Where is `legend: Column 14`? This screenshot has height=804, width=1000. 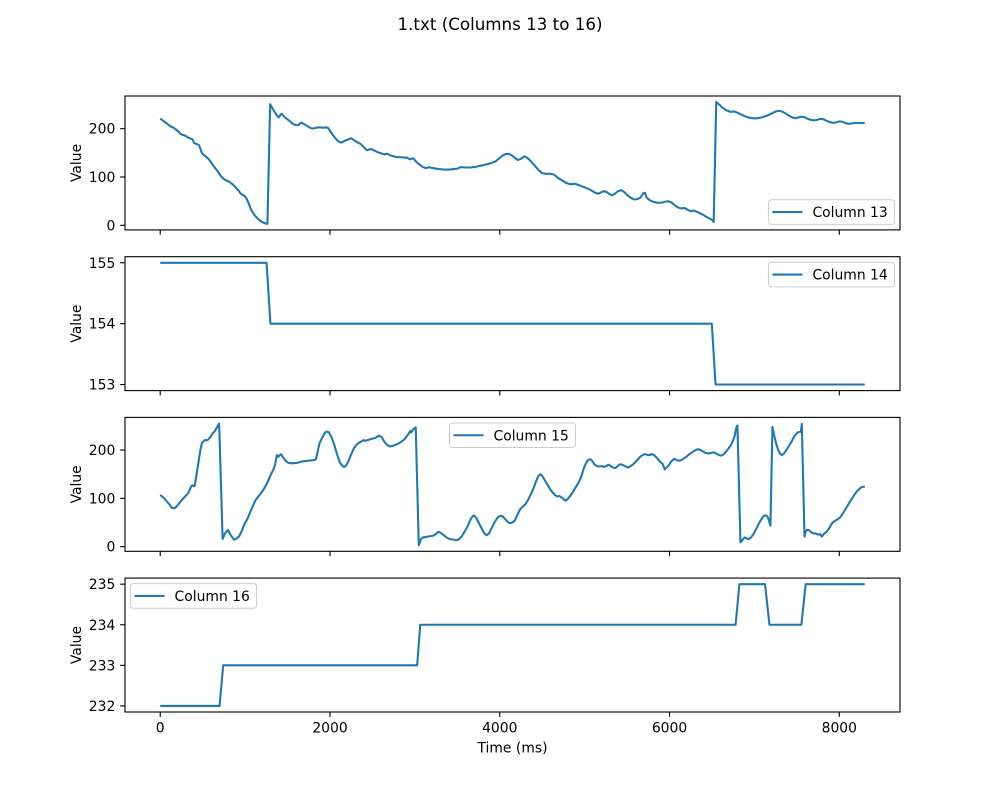 legend: Column 14 is located at coordinates (831, 274).